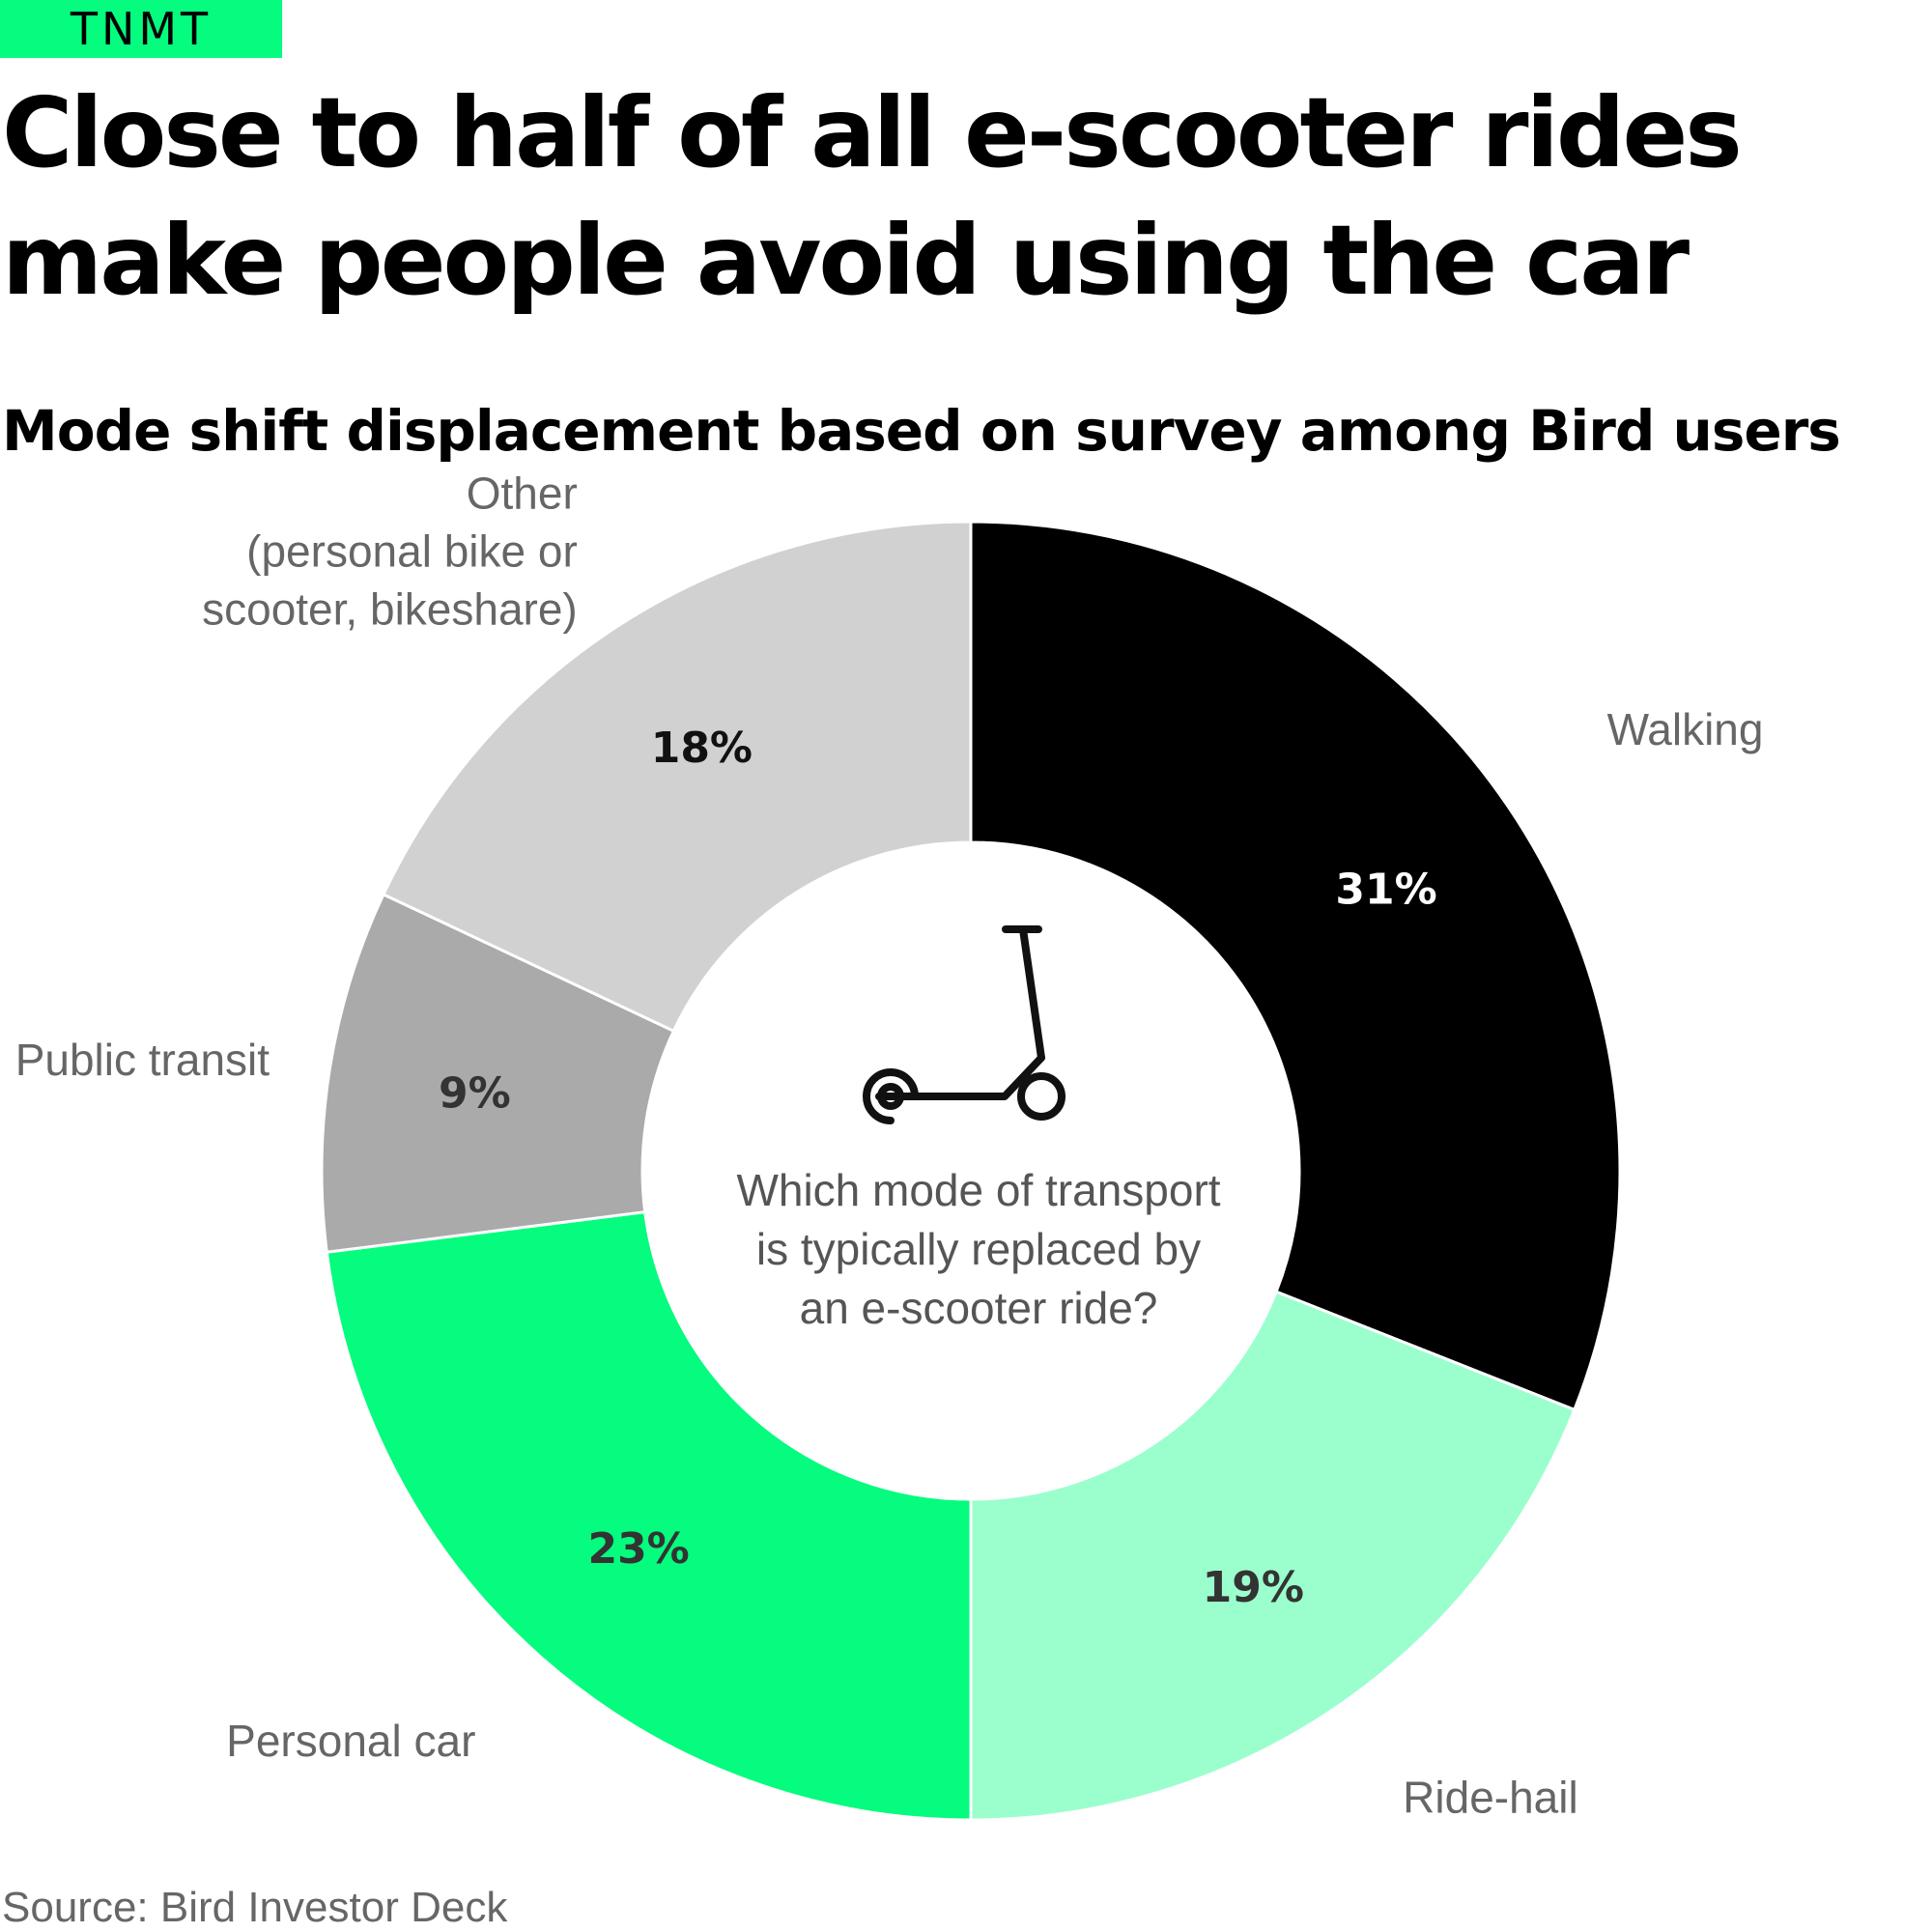 Image resolution: width=1932 pixels, height=1932 pixels. I want to click on slice-category-label: Public transit, so click(142, 1060).